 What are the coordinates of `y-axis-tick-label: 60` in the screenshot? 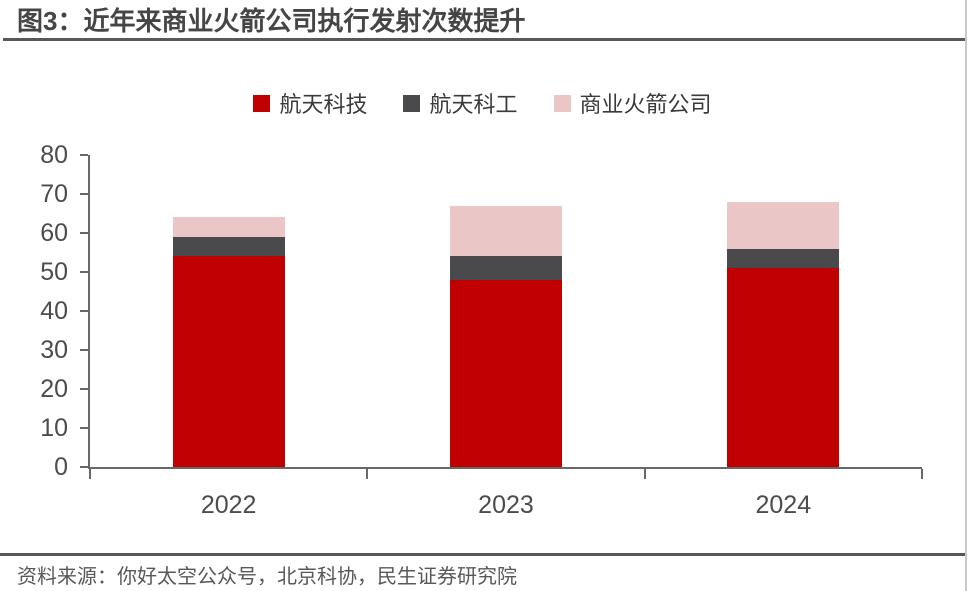 It's located at (54, 233).